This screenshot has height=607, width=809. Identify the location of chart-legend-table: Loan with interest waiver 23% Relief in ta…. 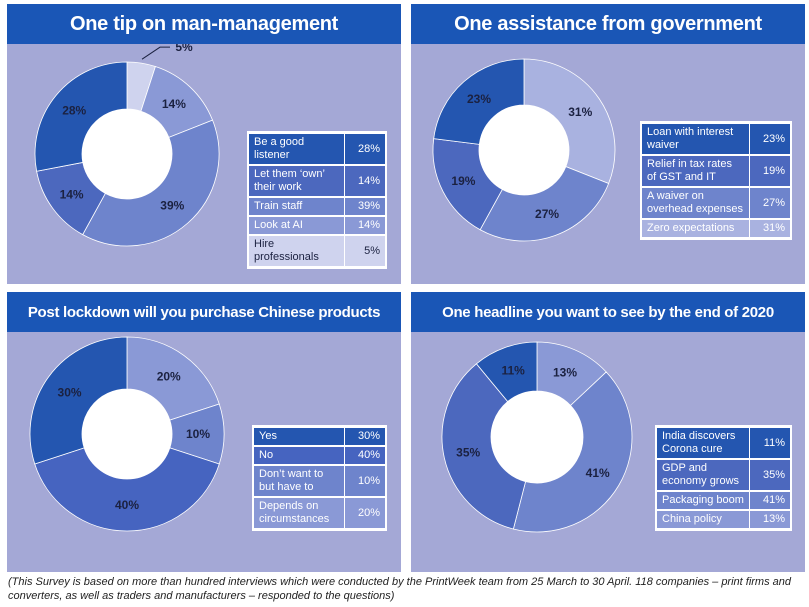
(716, 180).